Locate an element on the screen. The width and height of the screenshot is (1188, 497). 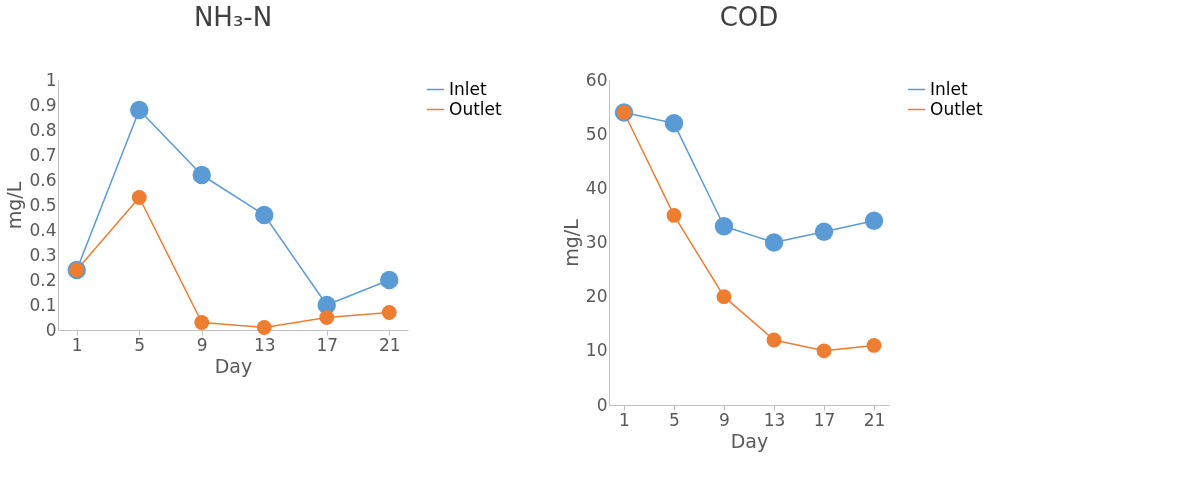
y-tick-label: 10 is located at coordinates (596, 350).